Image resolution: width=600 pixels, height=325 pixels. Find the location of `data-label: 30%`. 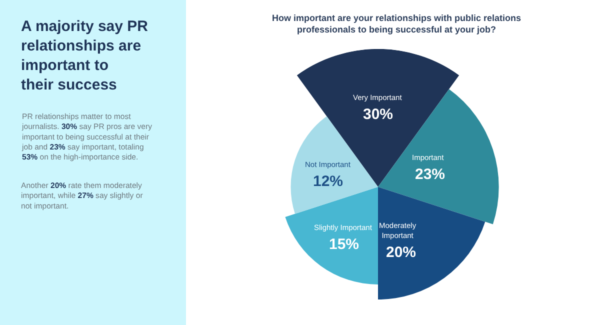

data-label: 30% is located at coordinates (378, 114).